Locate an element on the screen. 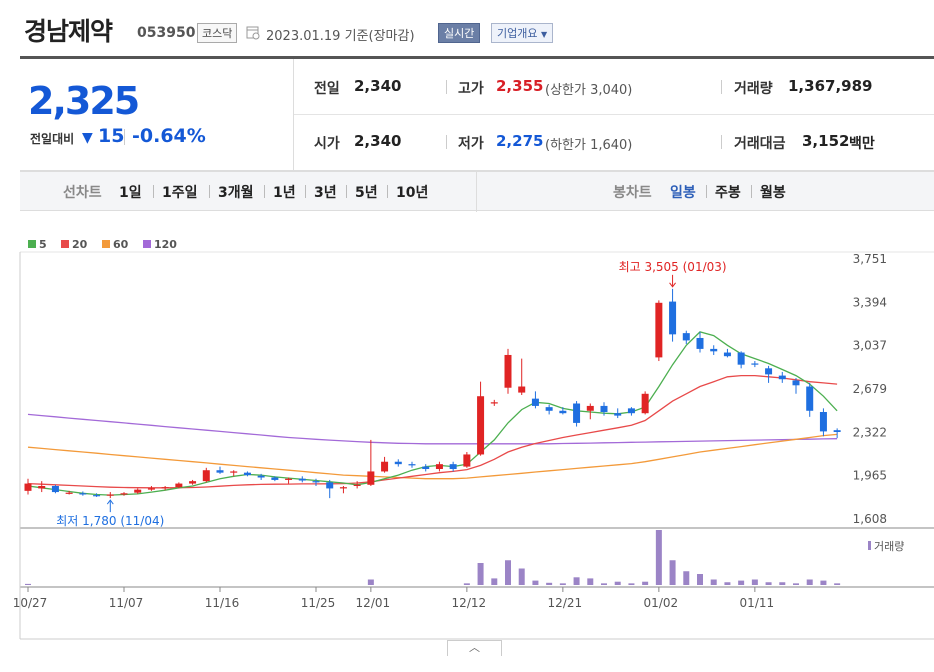 This screenshot has width=934, height=672. change-divider is located at coordinates (124, 137).